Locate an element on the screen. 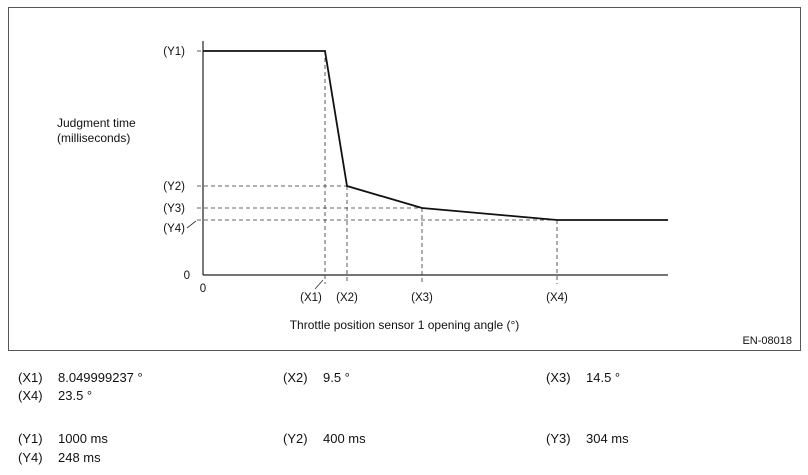 This screenshot has width=808, height=475. ref-item-y2: (Y2) 400 ms is located at coordinates (324, 439).